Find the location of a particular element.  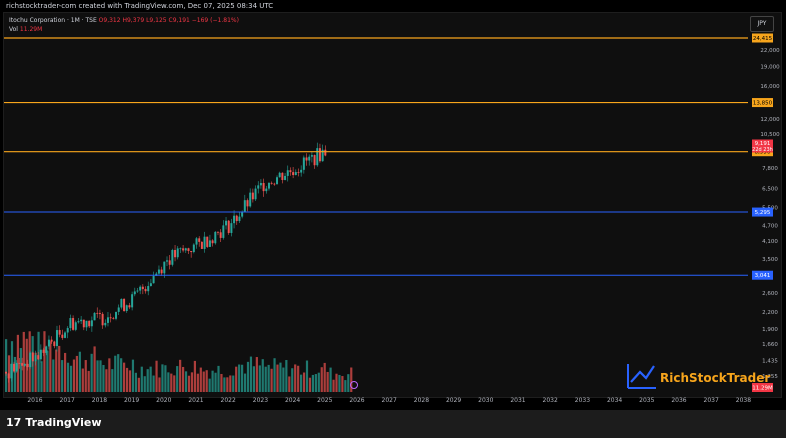

y-tick-label: 12,000 is located at coordinates (770, 120).